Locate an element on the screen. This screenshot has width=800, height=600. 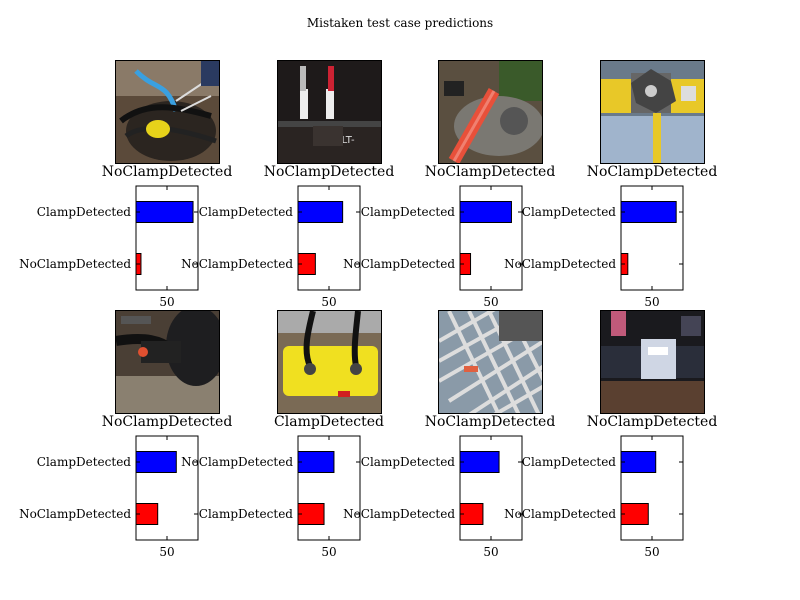
ytick-label-1-2: NoClampDetected is located at coordinates (75, 264).